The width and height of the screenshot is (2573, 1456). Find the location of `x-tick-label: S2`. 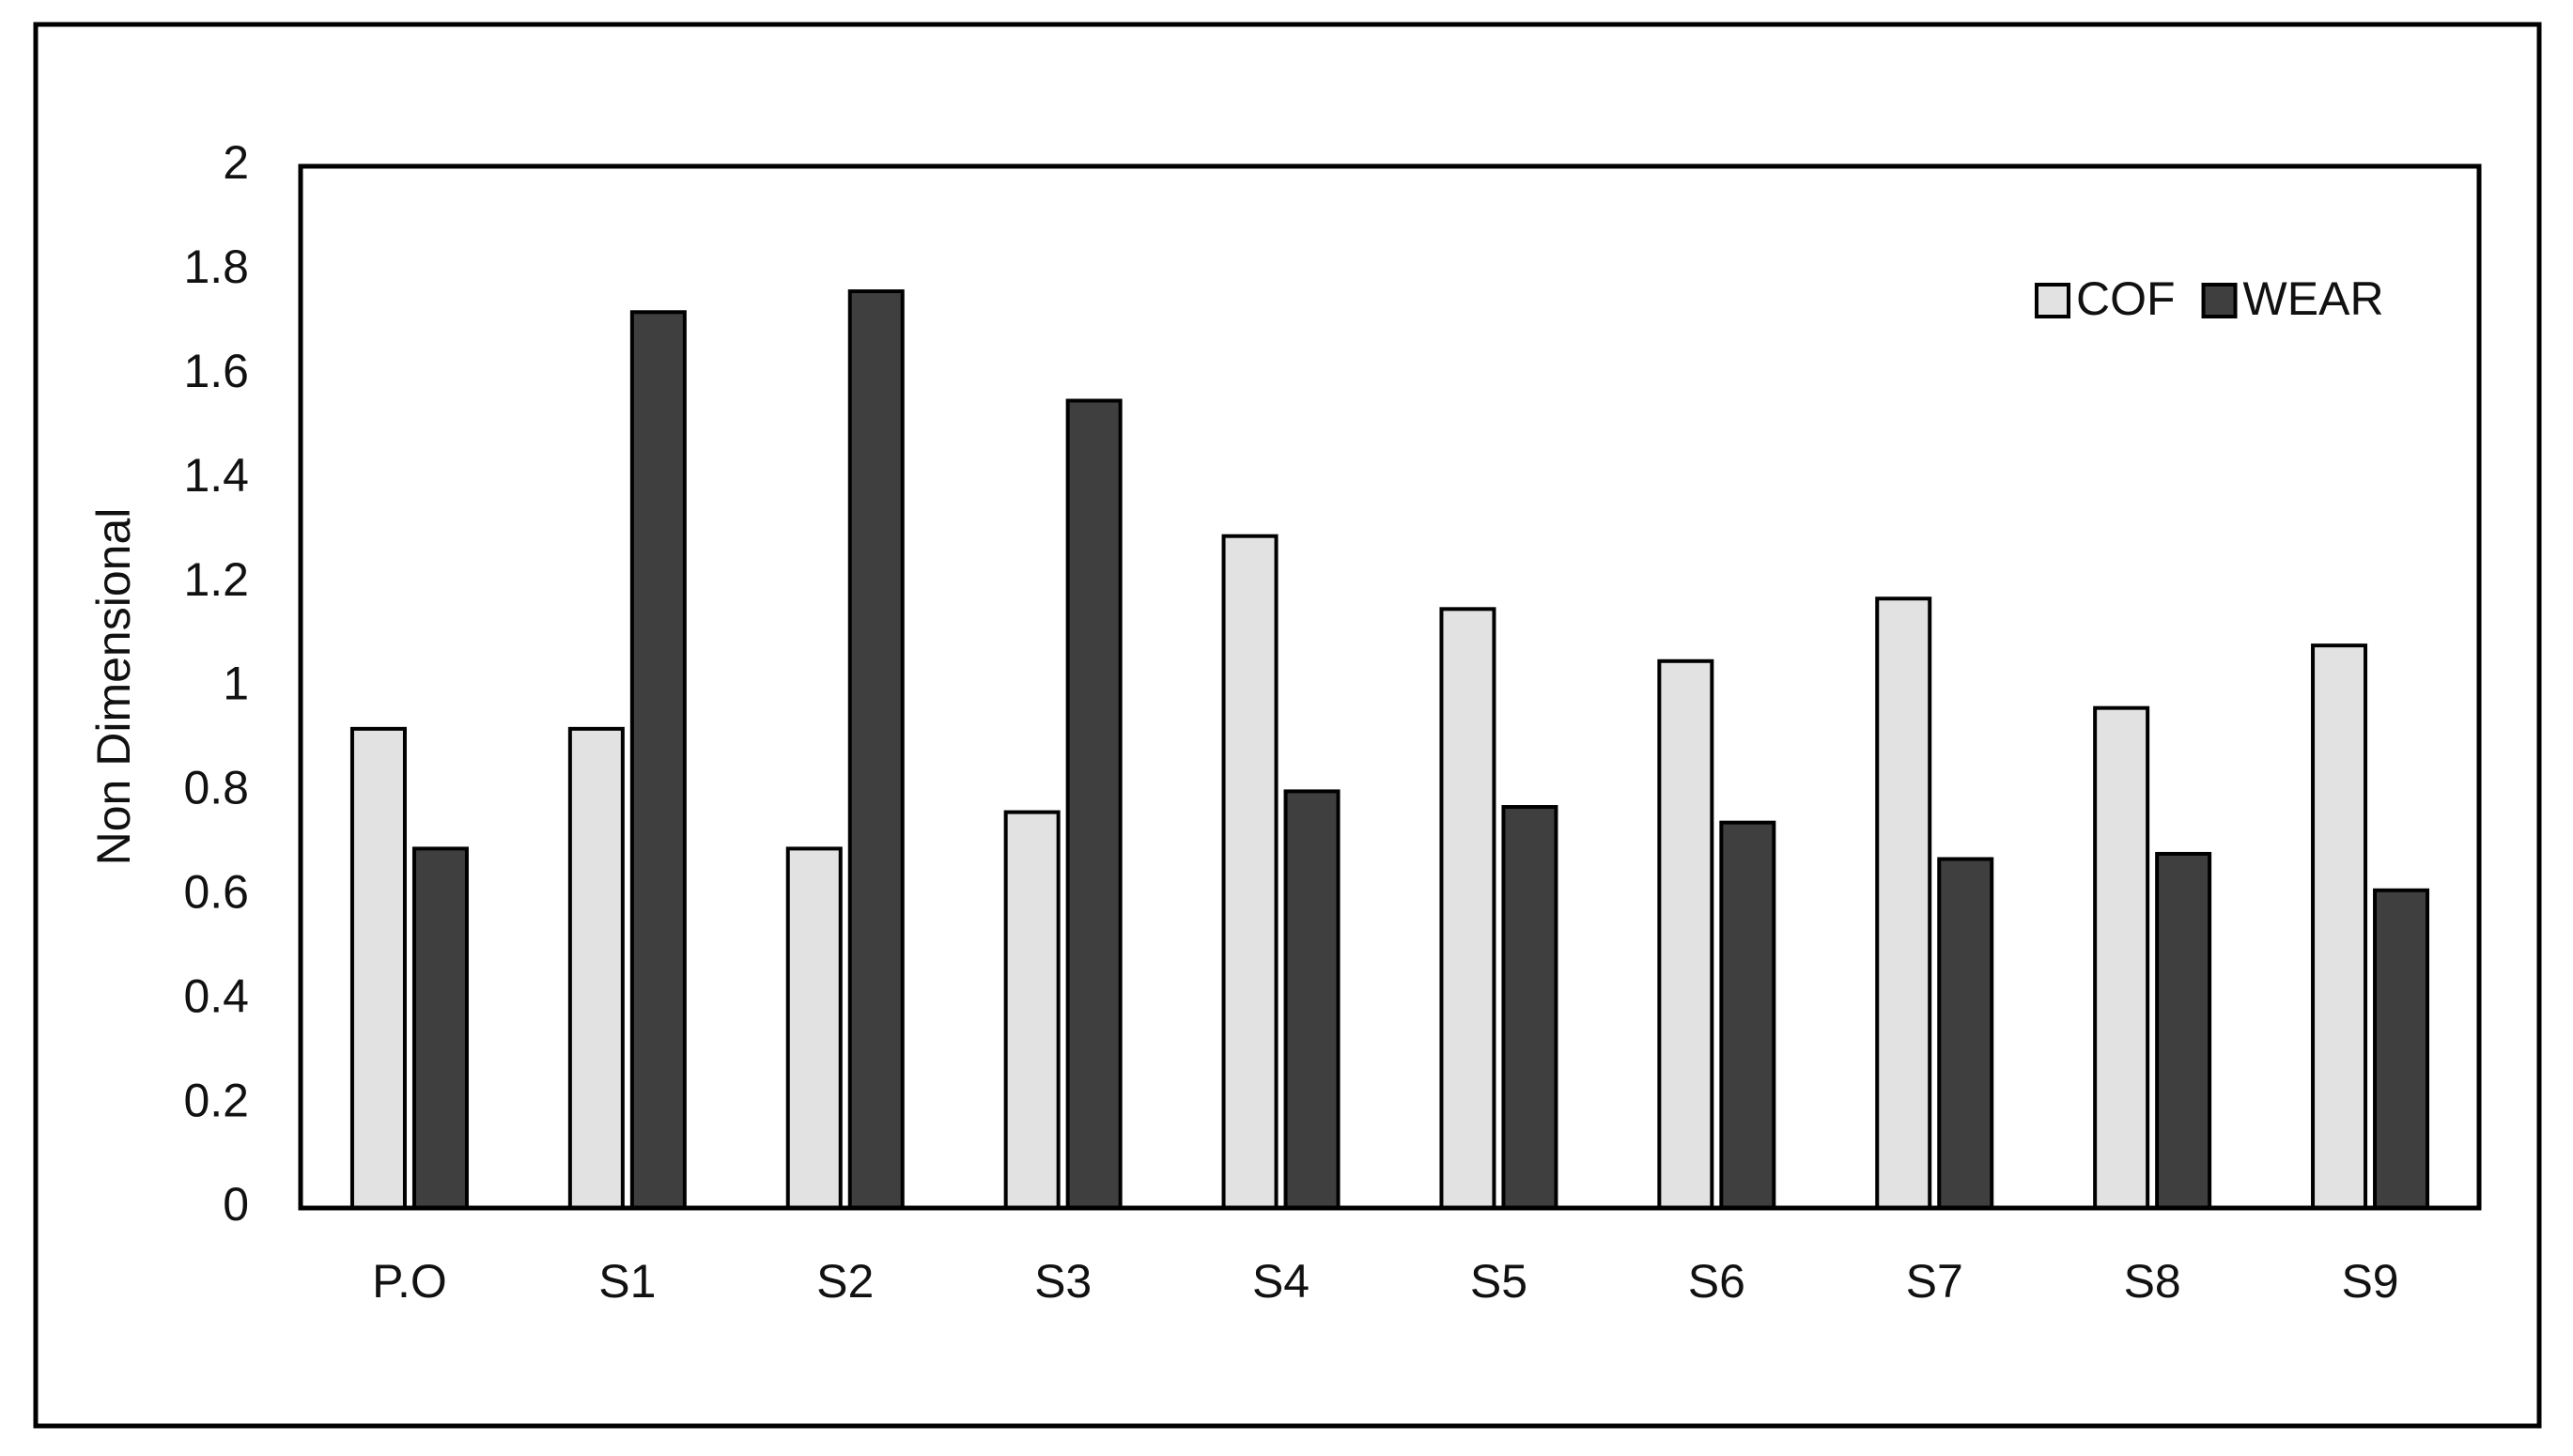

x-tick-label: S2 is located at coordinates (845, 1281).